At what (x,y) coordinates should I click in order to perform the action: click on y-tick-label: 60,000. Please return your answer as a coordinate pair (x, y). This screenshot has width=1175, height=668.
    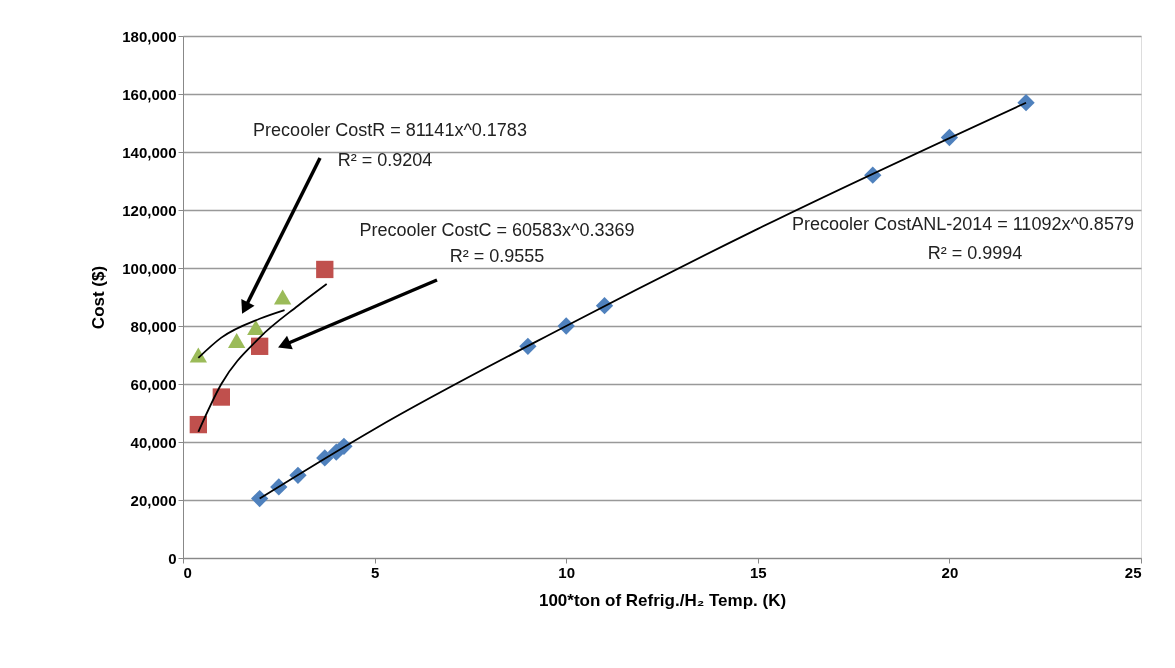
    Looking at the image, I should click on (153, 384).